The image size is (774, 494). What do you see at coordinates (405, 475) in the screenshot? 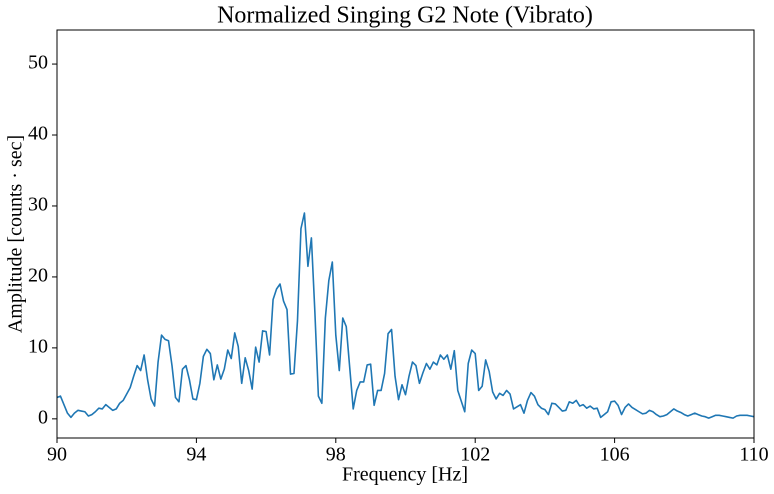
I see `x-axis-label: Frequency [Hz]` at bounding box center [405, 475].